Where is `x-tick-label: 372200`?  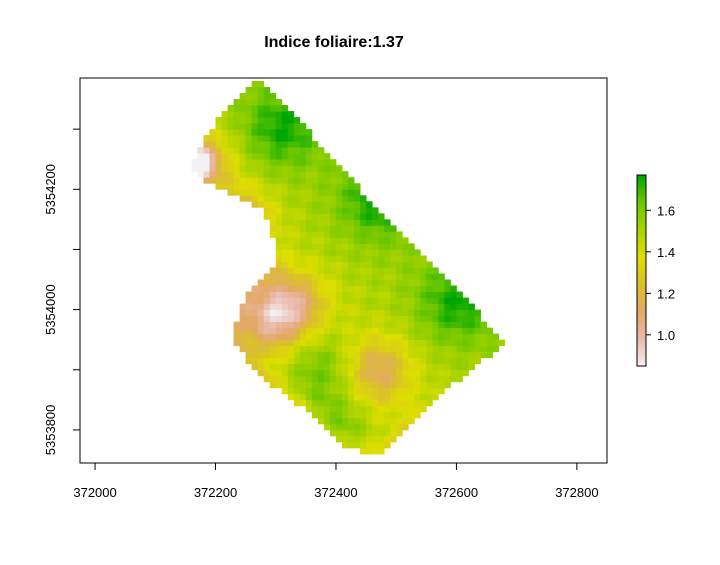 x-tick-label: 372200 is located at coordinates (215, 492).